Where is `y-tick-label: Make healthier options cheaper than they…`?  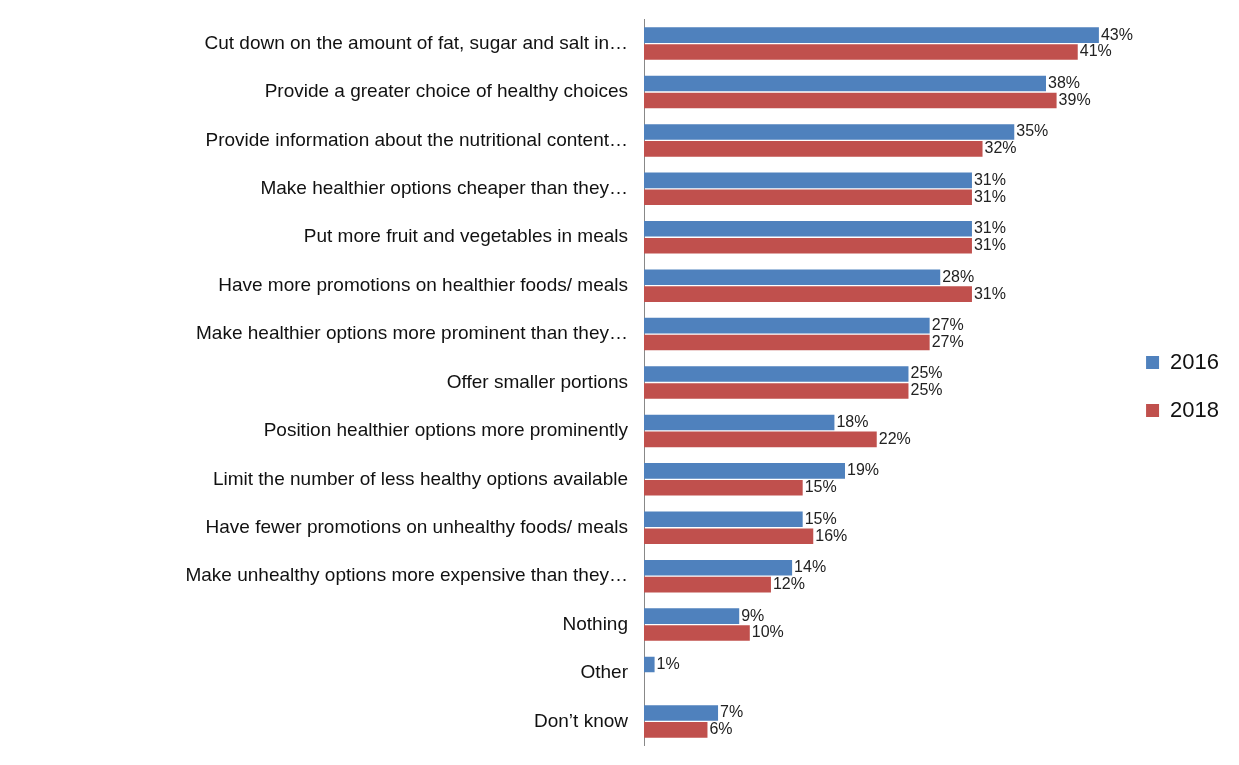
y-tick-label: Make healthier options cheaper than they… is located at coordinates (444, 188).